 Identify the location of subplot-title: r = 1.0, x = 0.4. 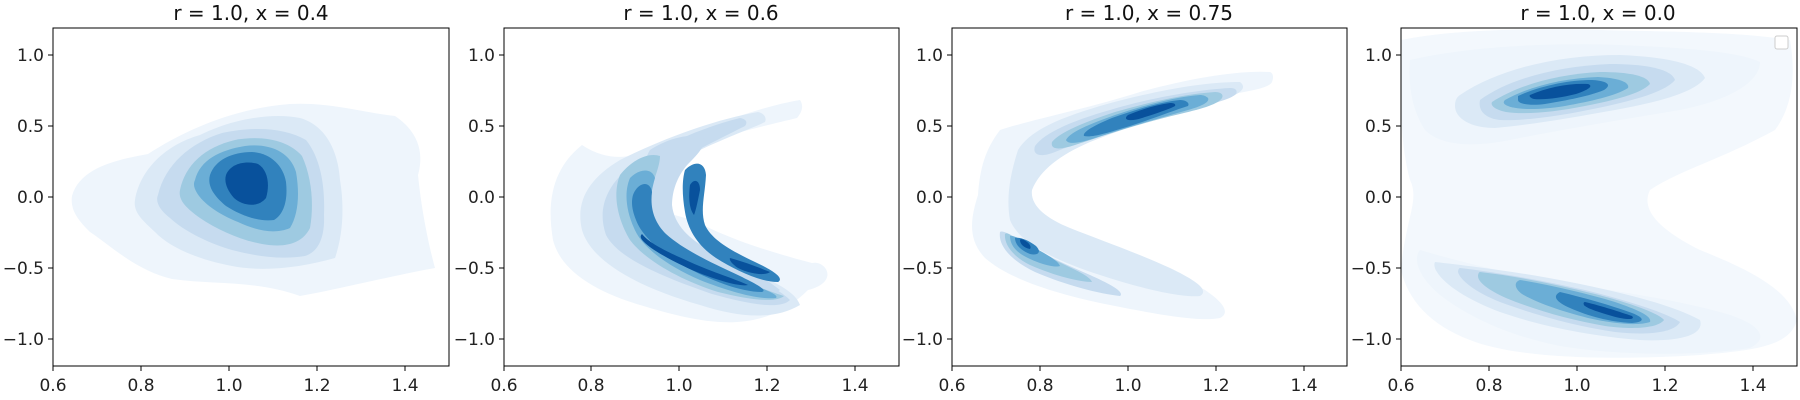
(250, 13).